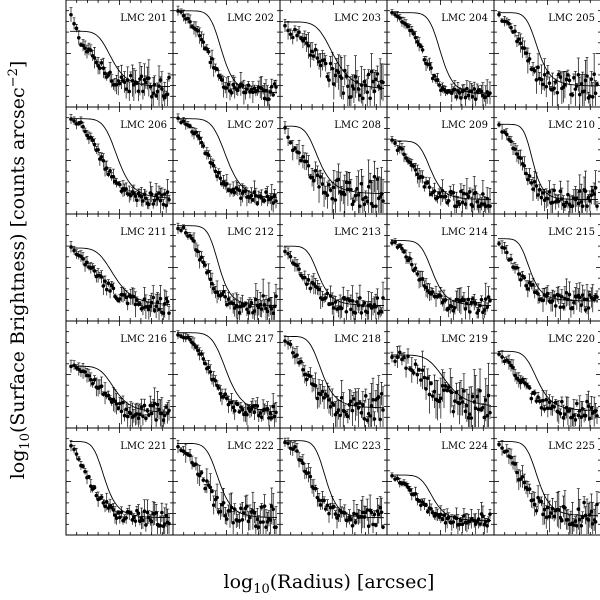 This screenshot has width=600, height=600. What do you see at coordinates (143, 18) in the screenshot?
I see `panel-label: LMC 201` at bounding box center [143, 18].